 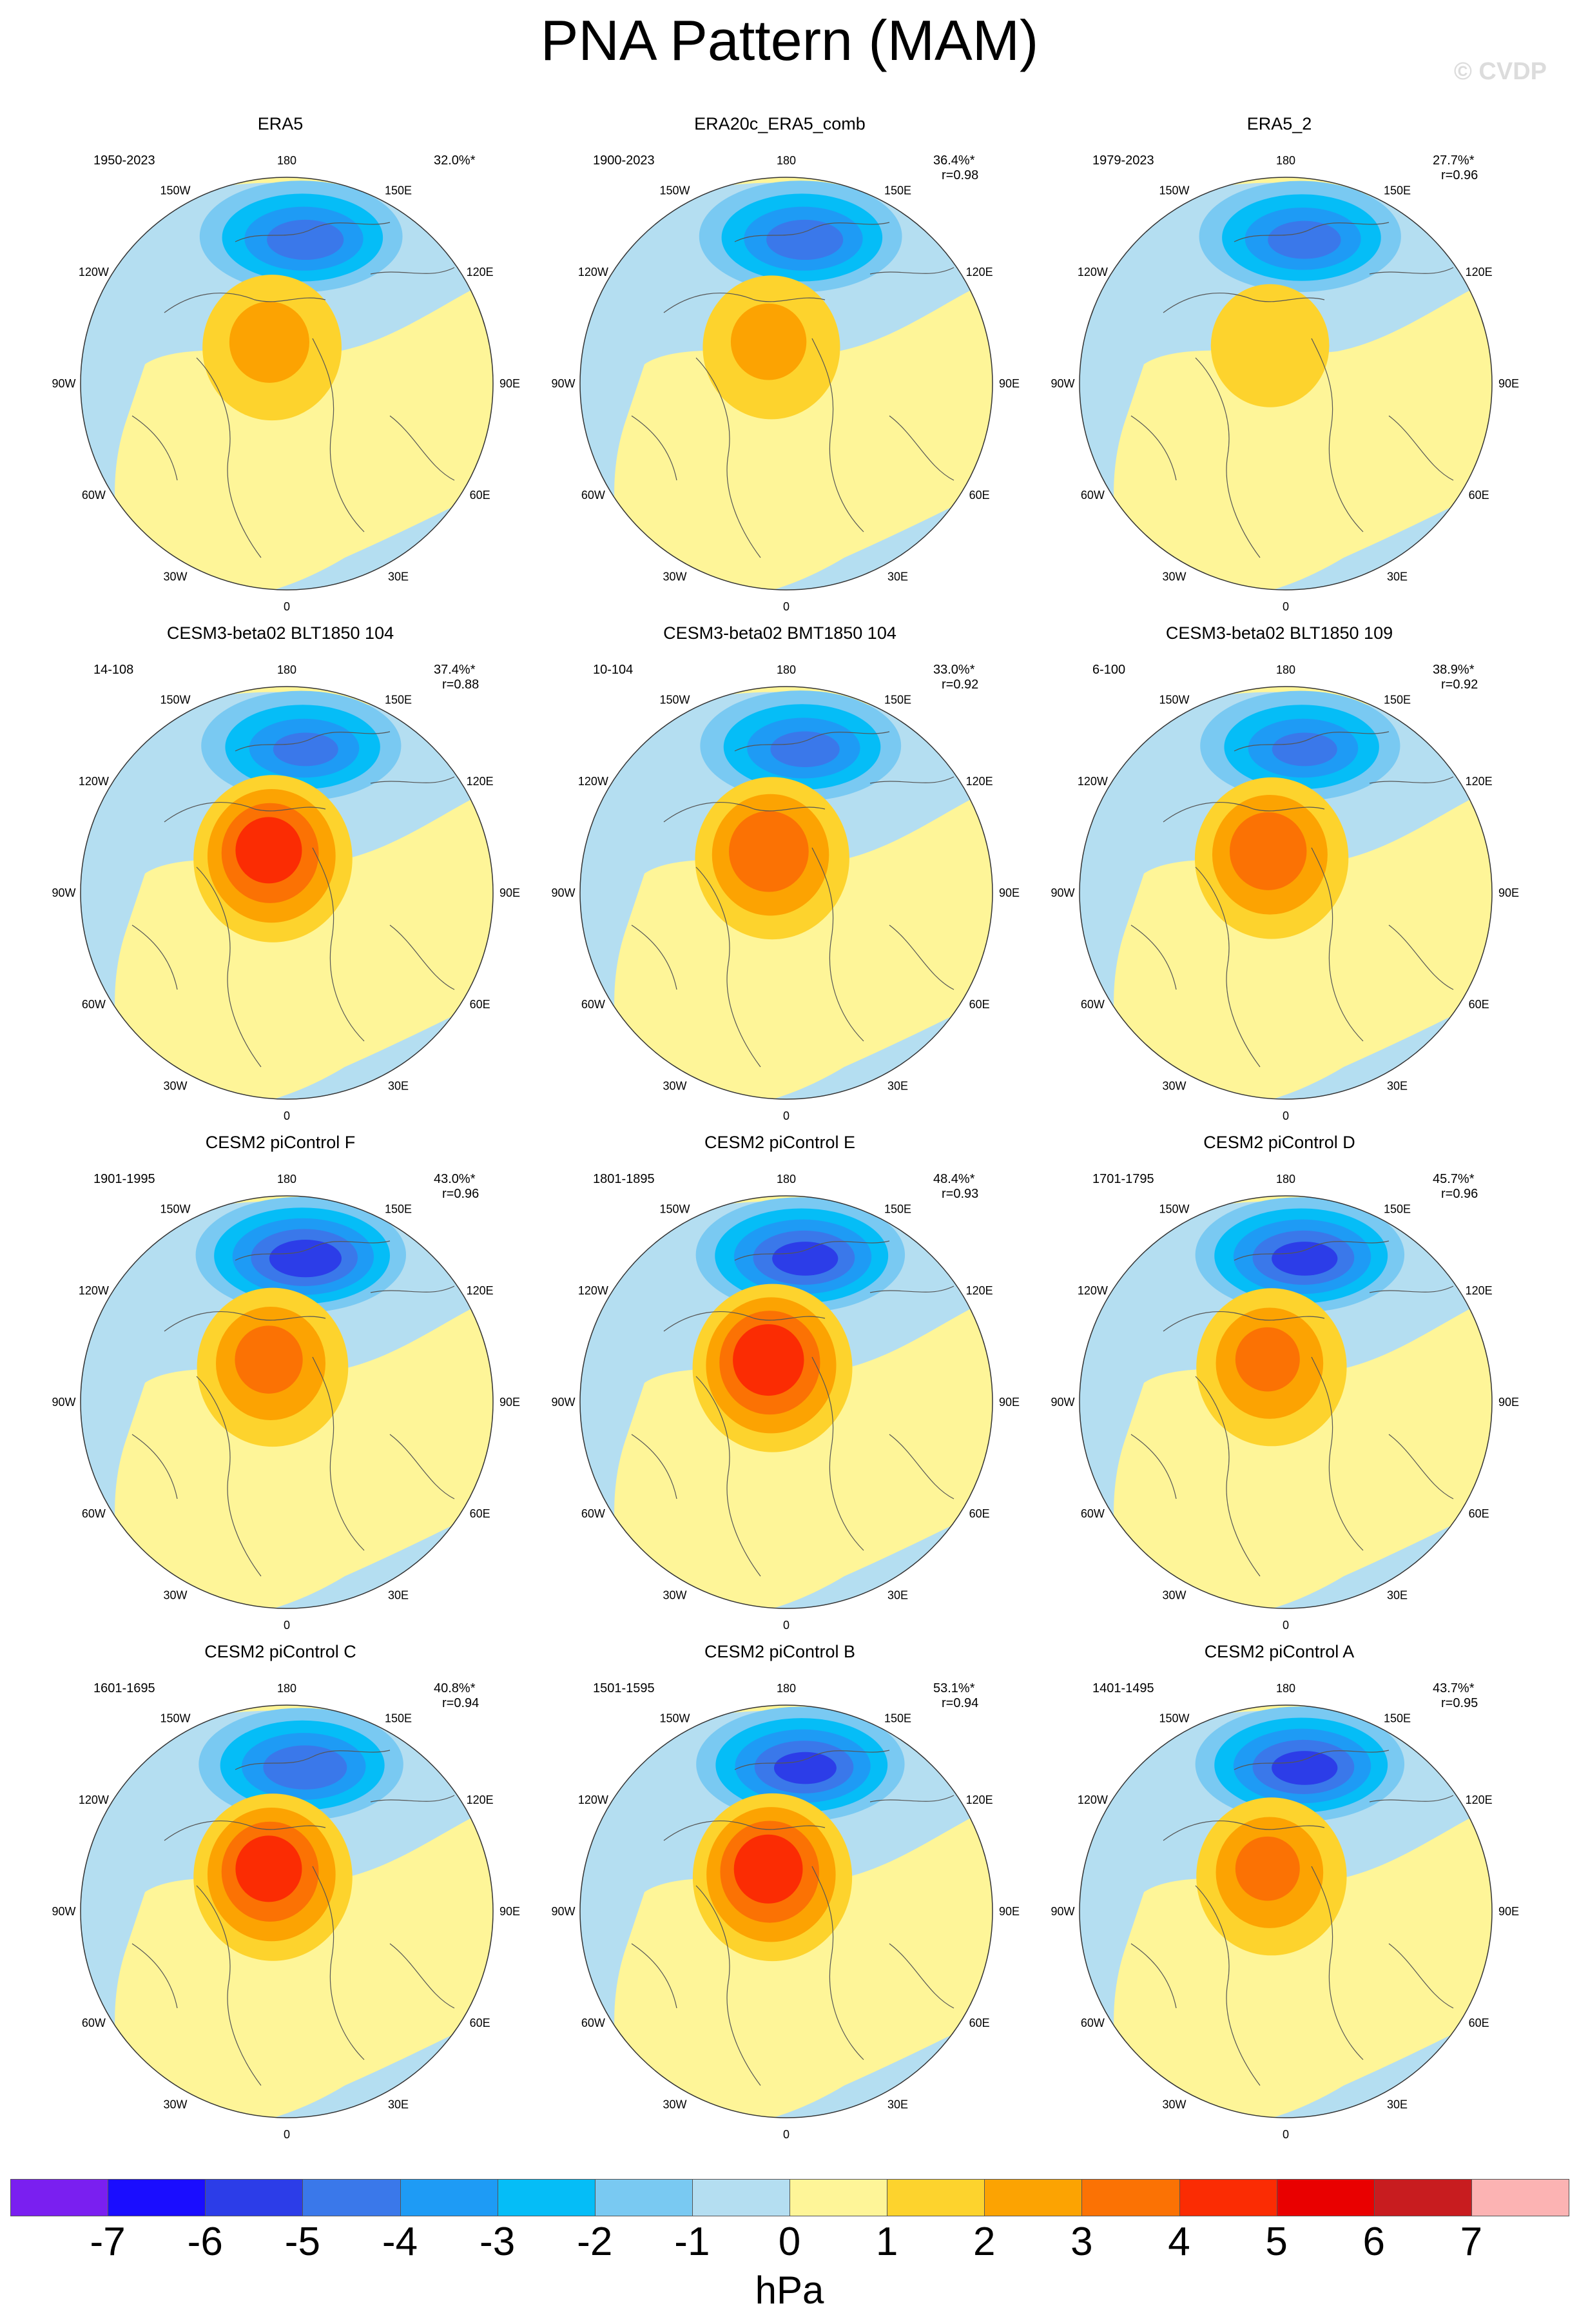 I want to click on panel-title: CESM2 piControl F, so click(x=280, y=1142).